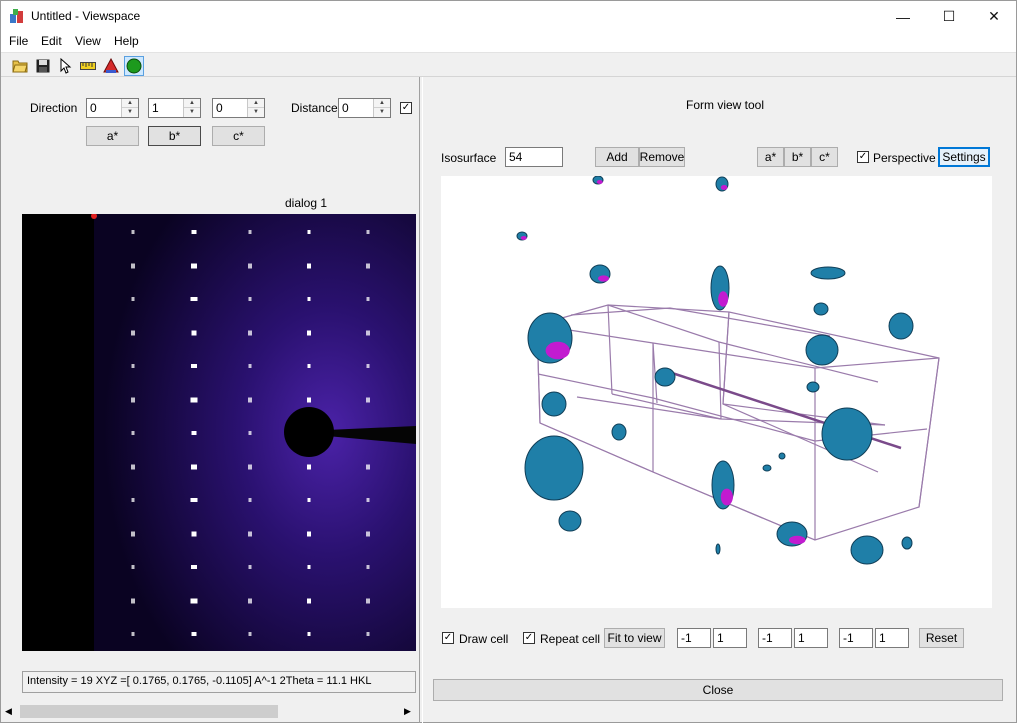 The width and height of the screenshot is (1017, 723). I want to click on reset-button: Reset, so click(941, 638).